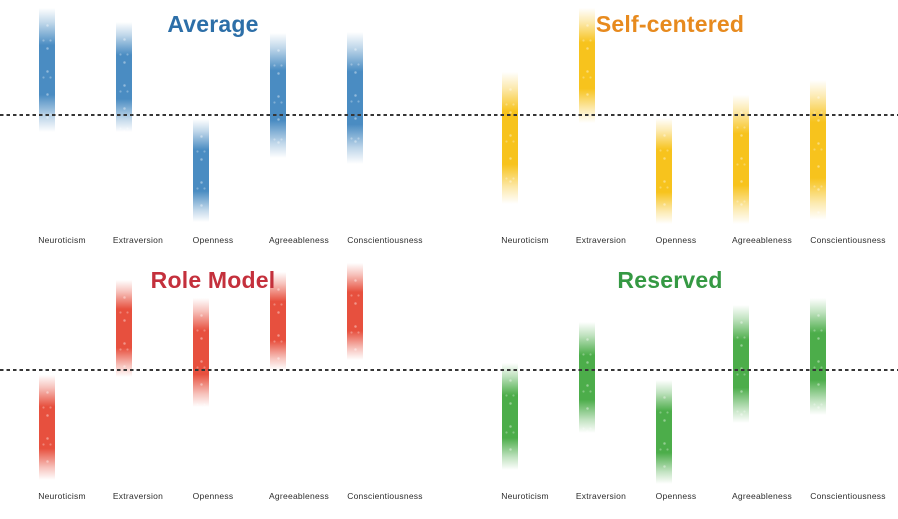 The width and height of the screenshot is (898, 519). Describe the element at coordinates (138, 496) in the screenshot. I see `trait-label-role-model-extraversion: Extraversion` at that location.